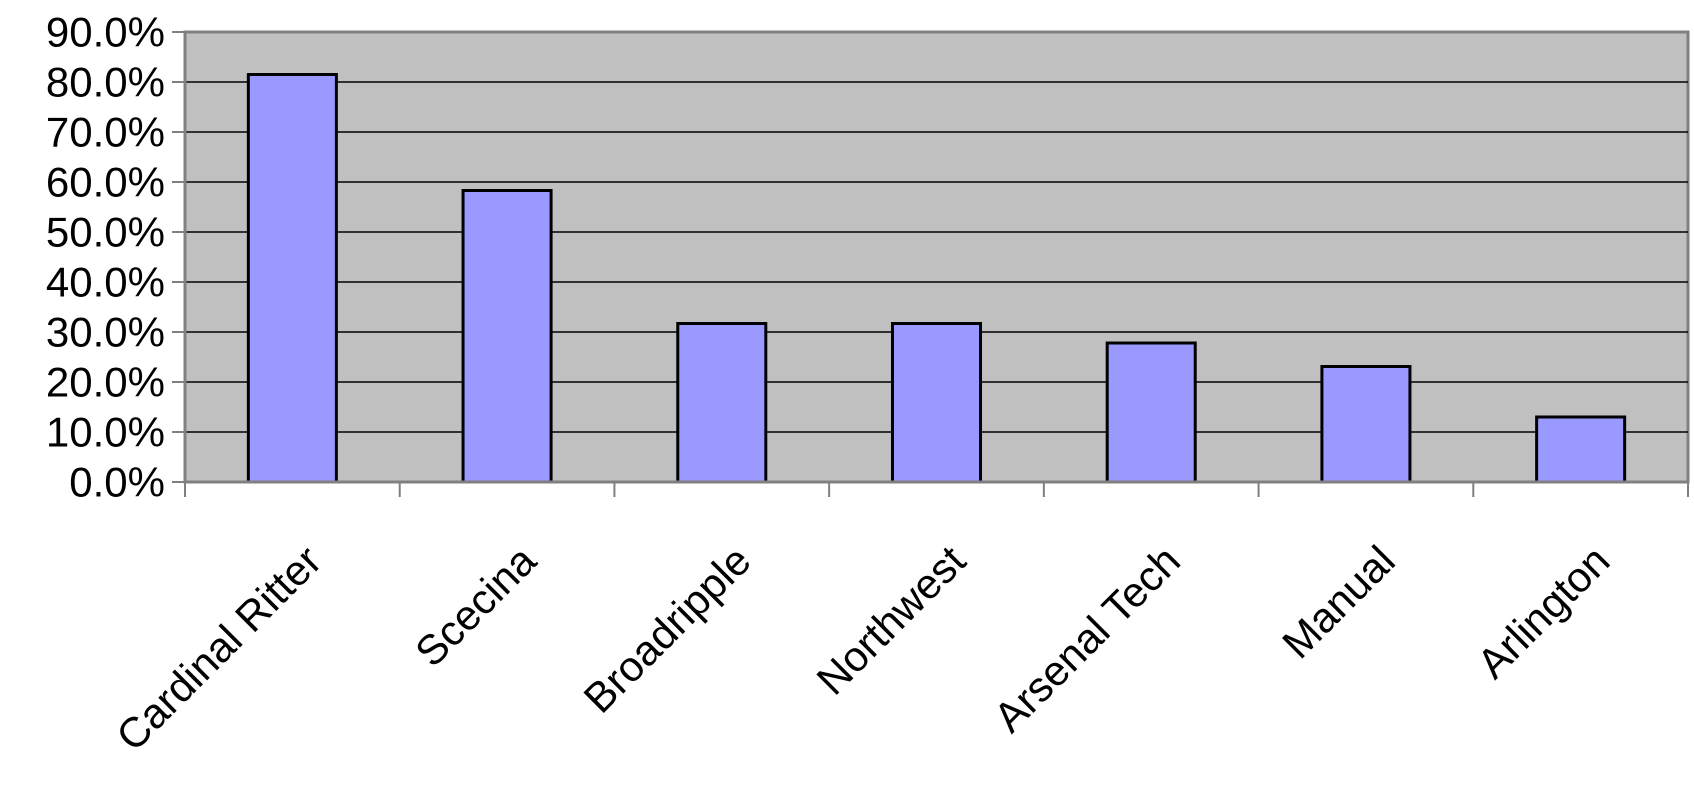 The image size is (1694, 786). What do you see at coordinates (722, 403) in the screenshot?
I see `bar-broadripple` at bounding box center [722, 403].